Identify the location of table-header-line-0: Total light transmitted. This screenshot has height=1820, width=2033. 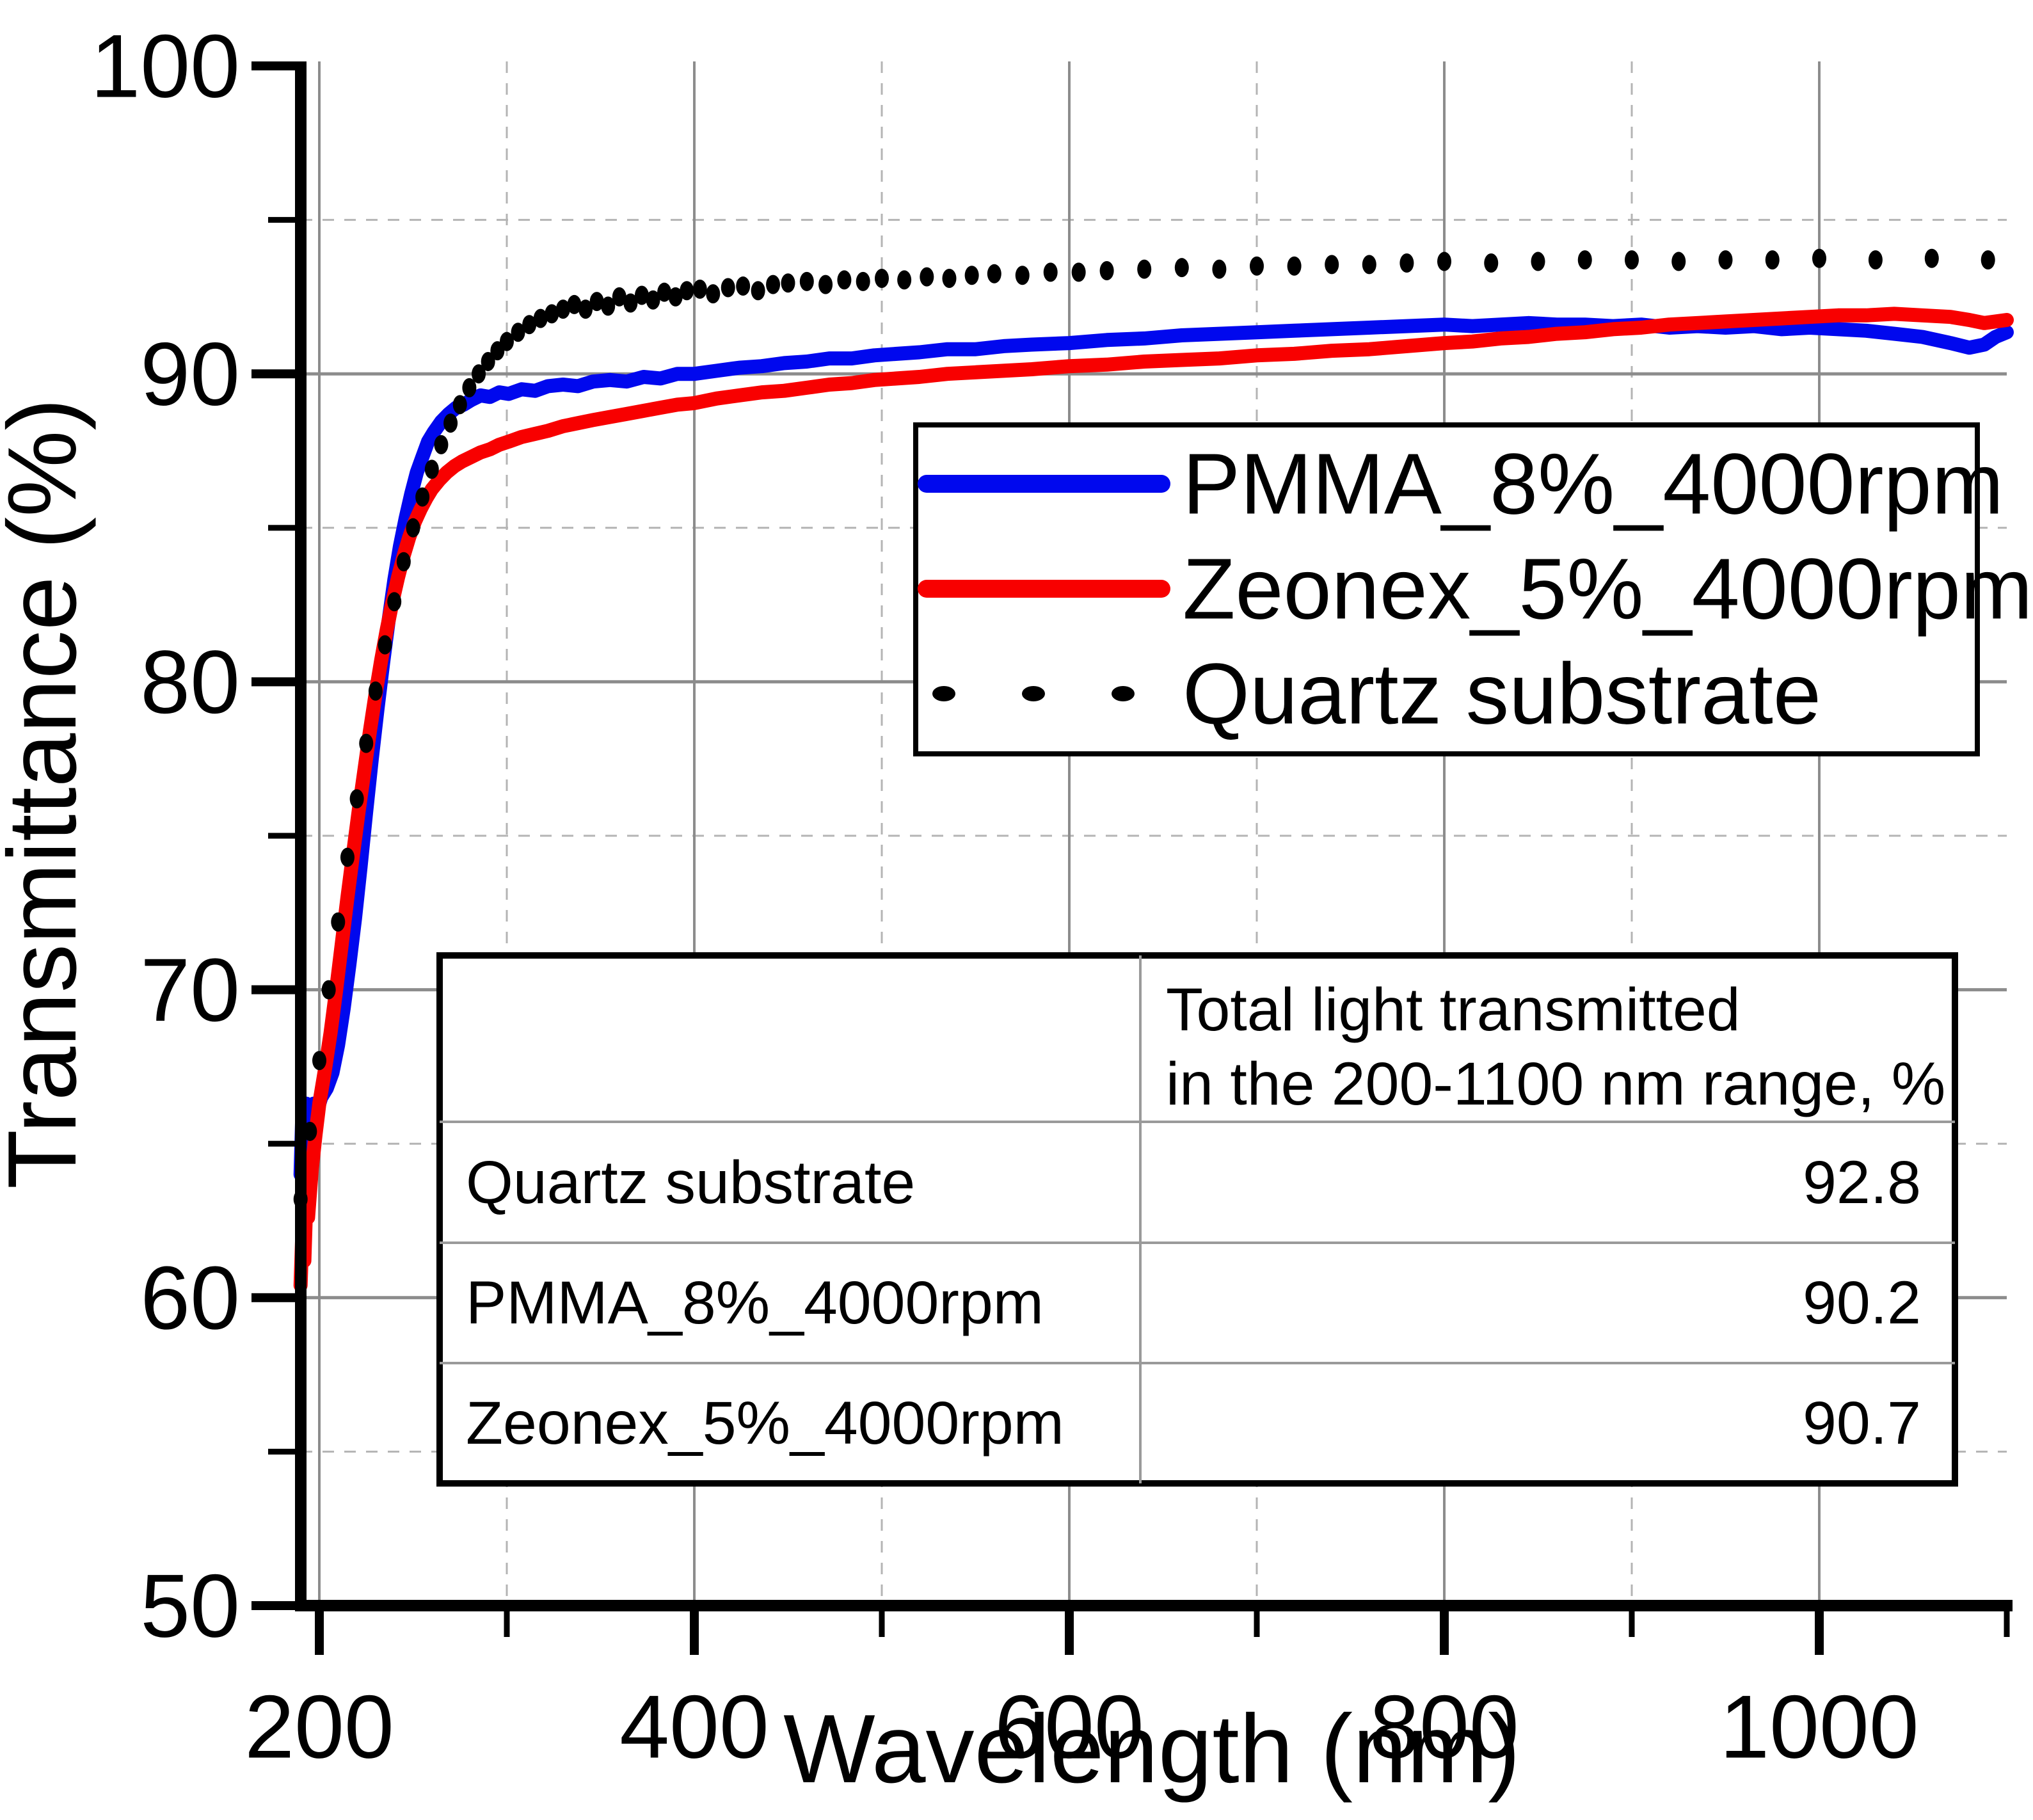
(1453, 1010).